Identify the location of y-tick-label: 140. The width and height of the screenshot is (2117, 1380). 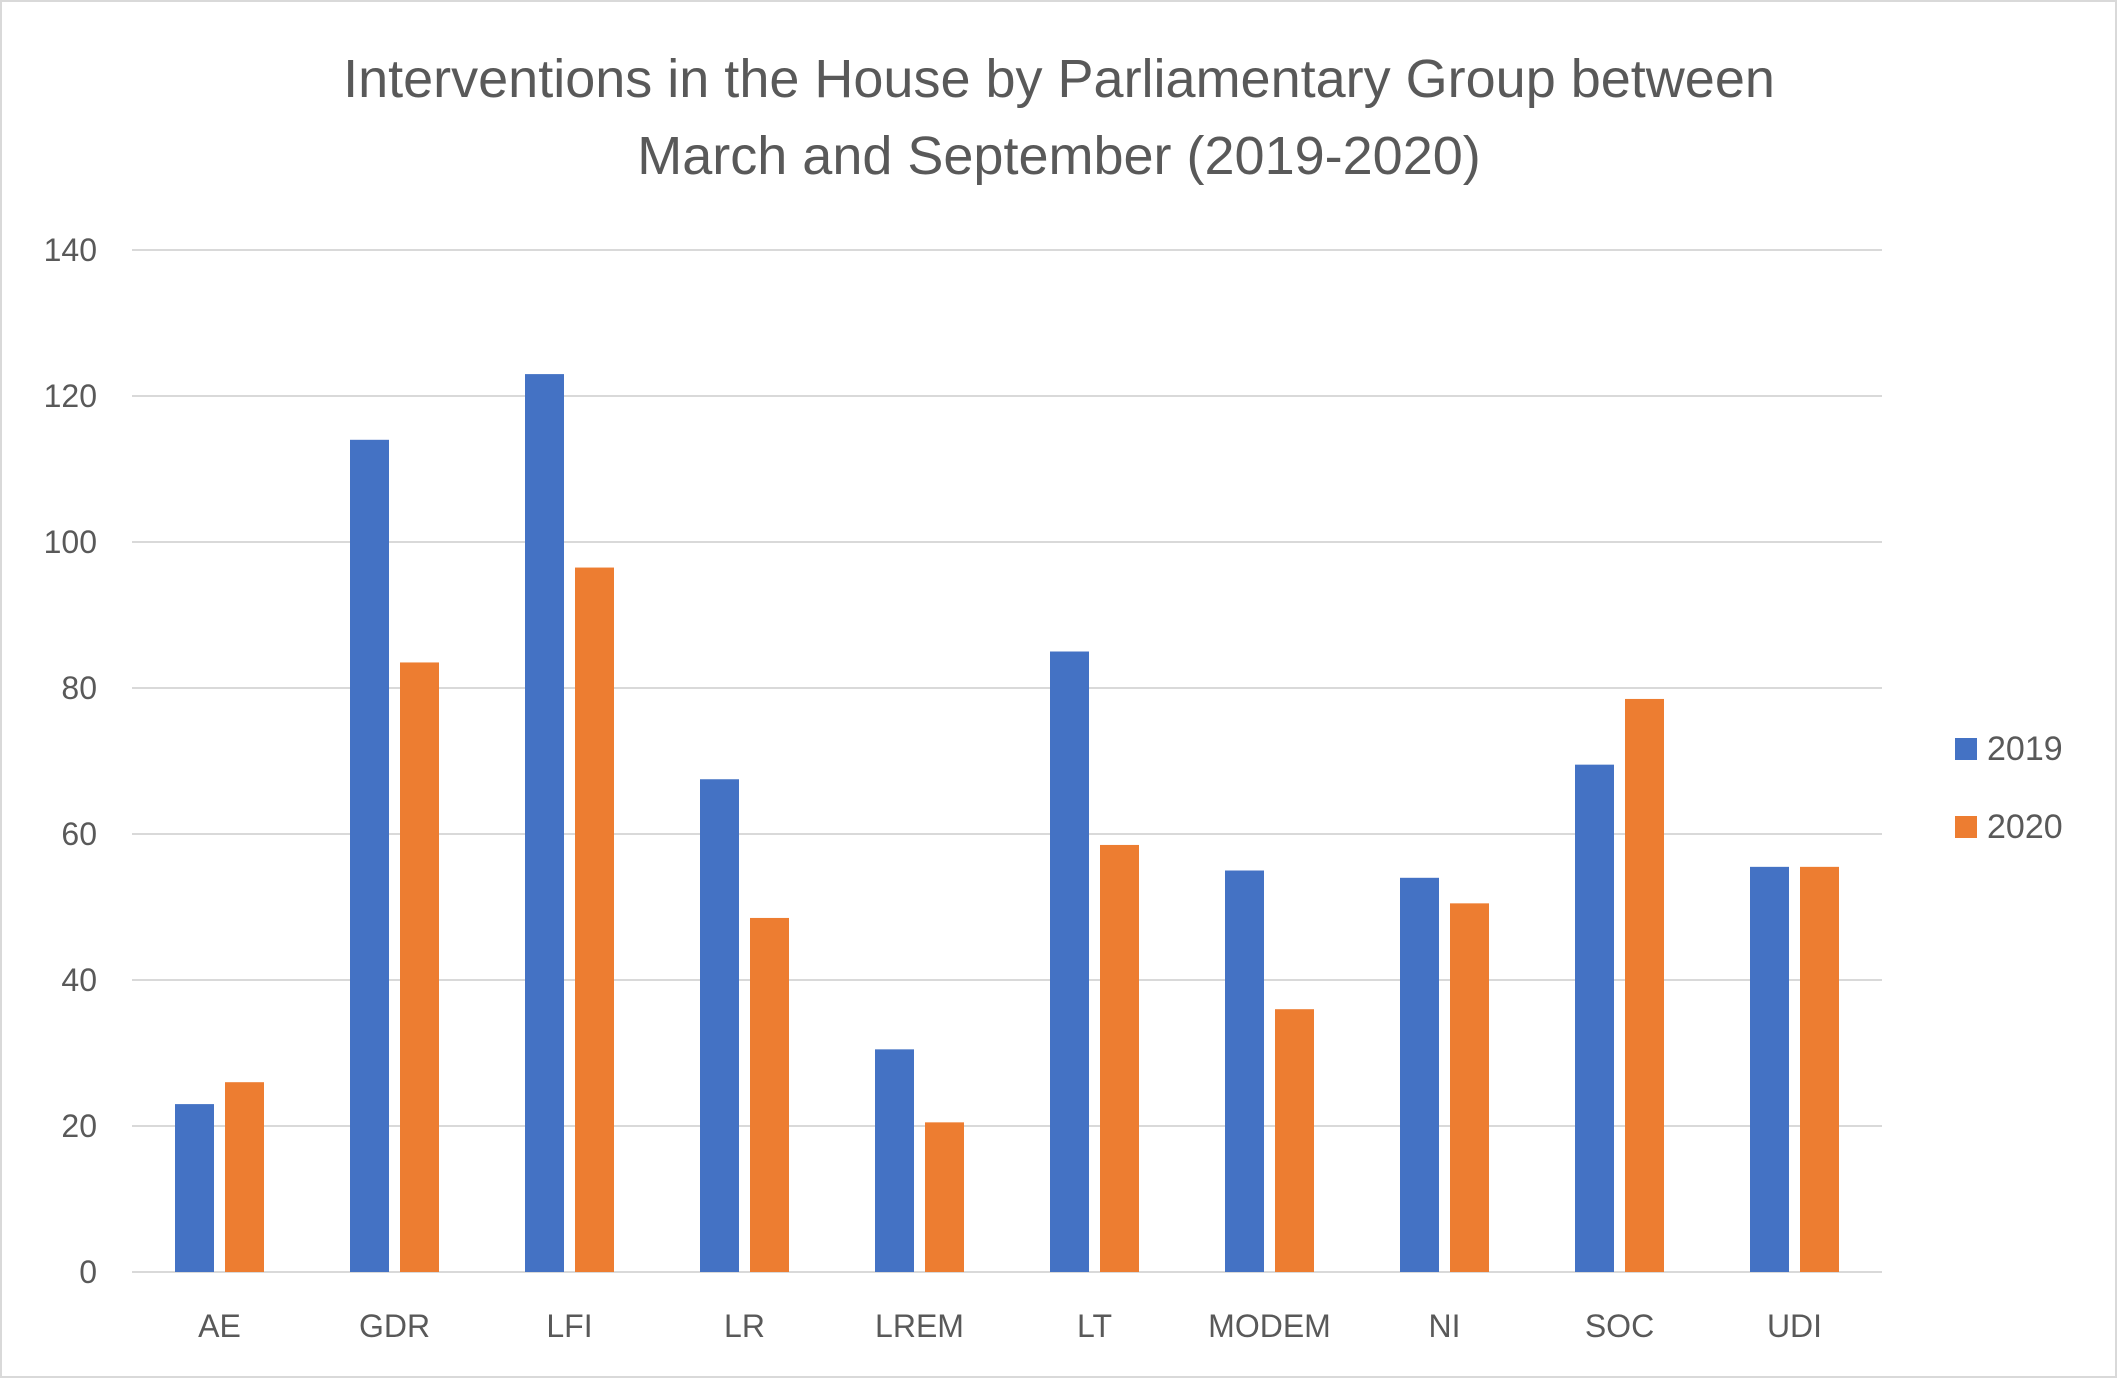
(70, 250).